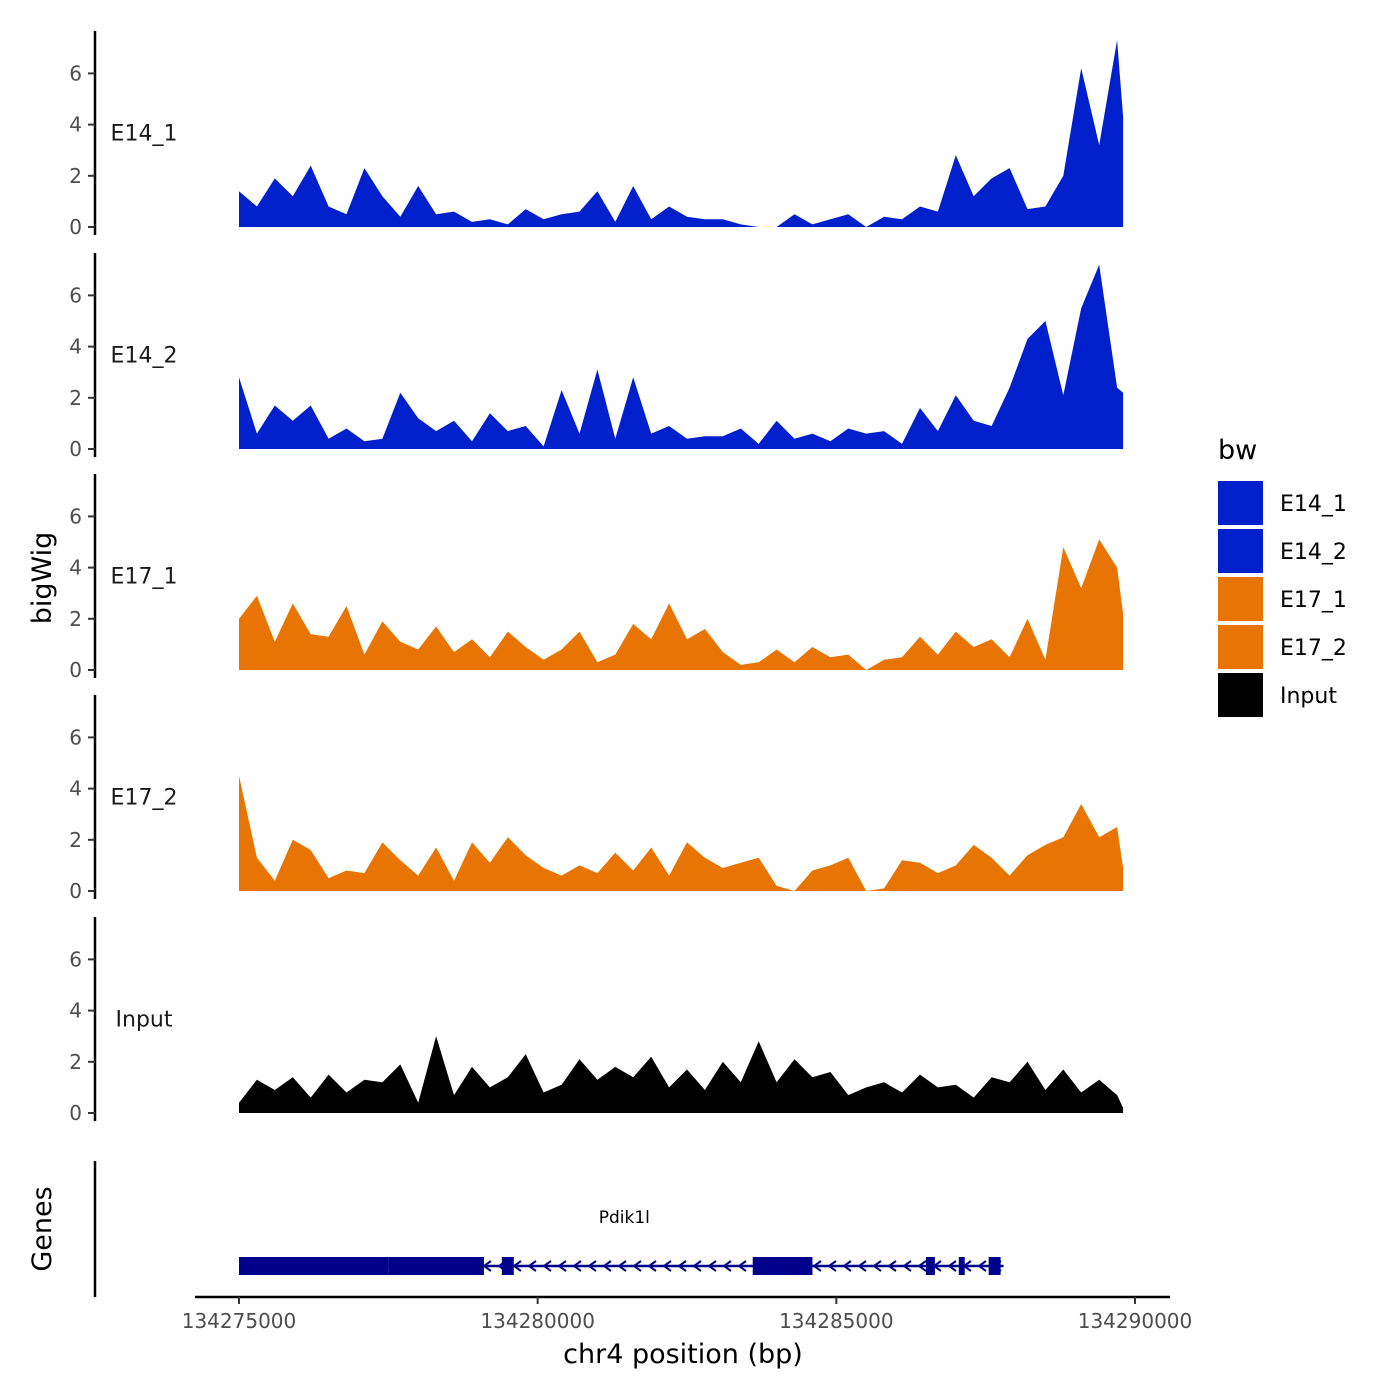 The width and height of the screenshot is (1400, 1400). What do you see at coordinates (1240, 695) in the screenshot?
I see `legend-key-input` at bounding box center [1240, 695].